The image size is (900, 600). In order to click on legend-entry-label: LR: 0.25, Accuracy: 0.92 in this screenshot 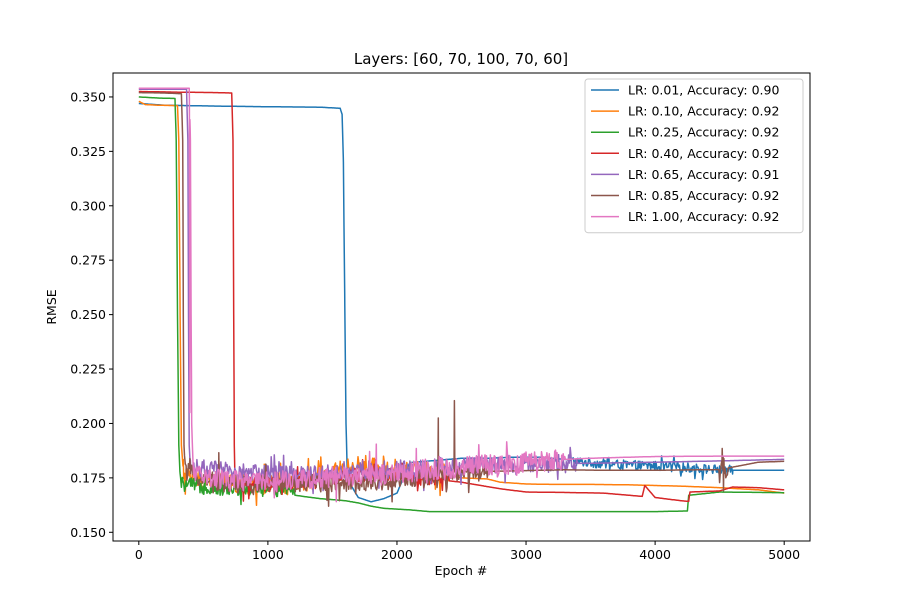, I will do `click(703, 132)`.